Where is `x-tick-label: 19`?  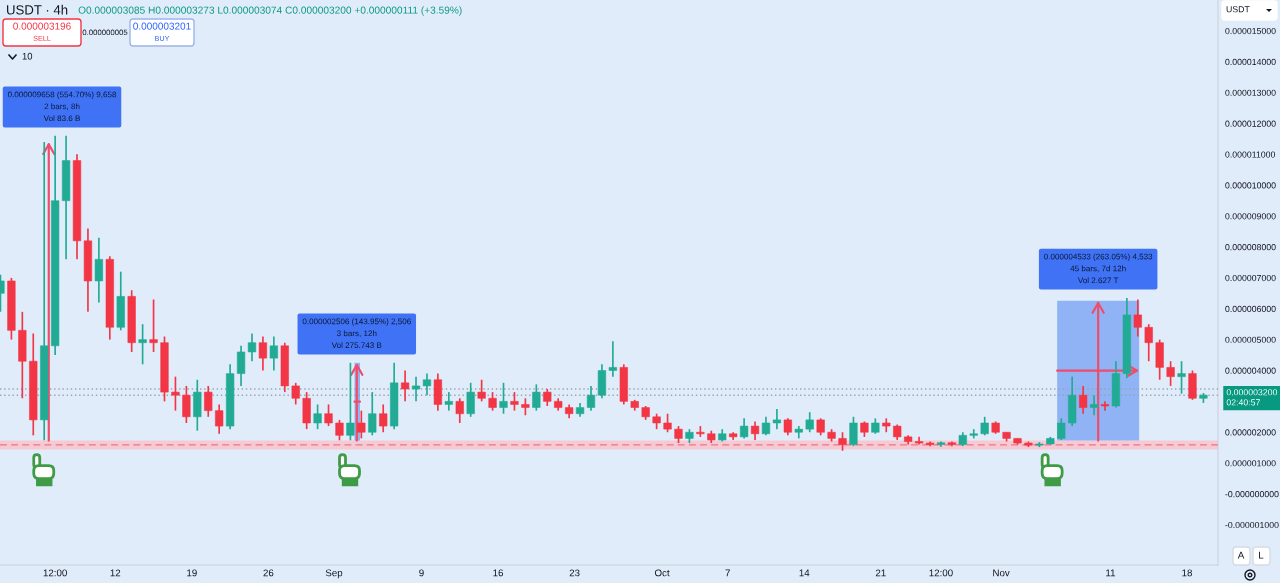
x-tick-label: 19 is located at coordinates (192, 573).